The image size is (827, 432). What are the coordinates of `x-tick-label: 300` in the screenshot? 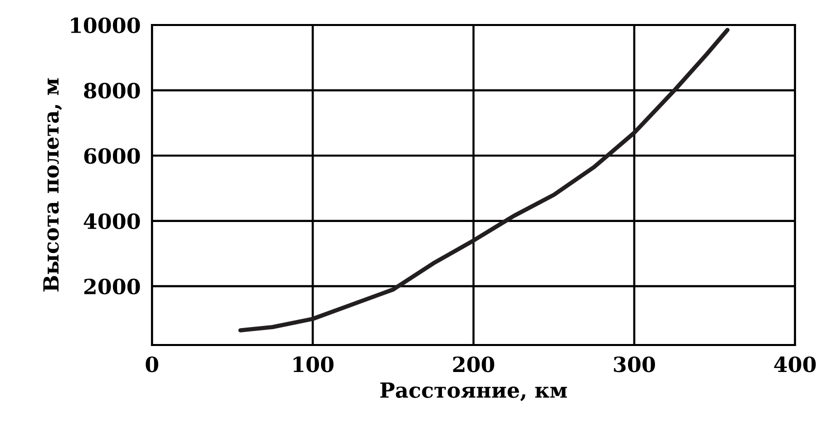 It's located at (635, 364).